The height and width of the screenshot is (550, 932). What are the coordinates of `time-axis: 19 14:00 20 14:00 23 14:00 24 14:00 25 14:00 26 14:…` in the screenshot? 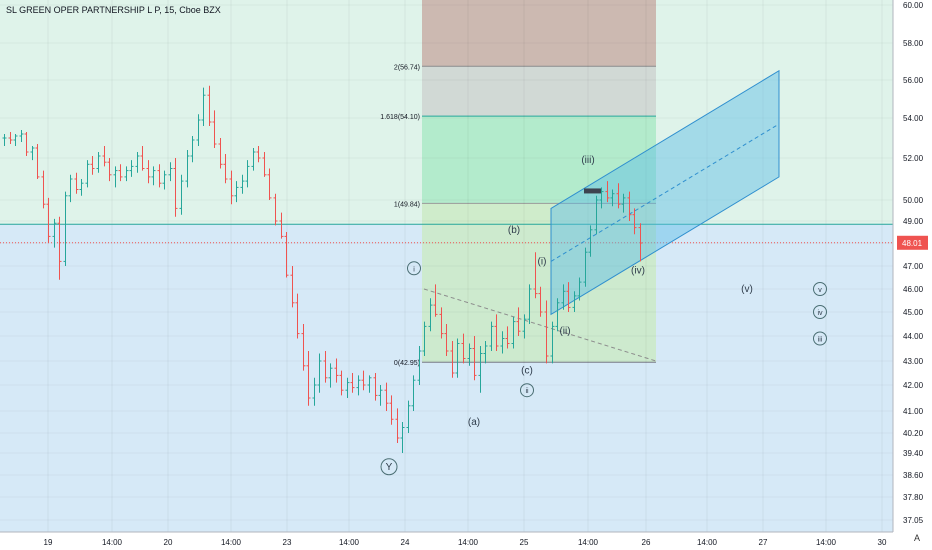 It's located at (466, 540).